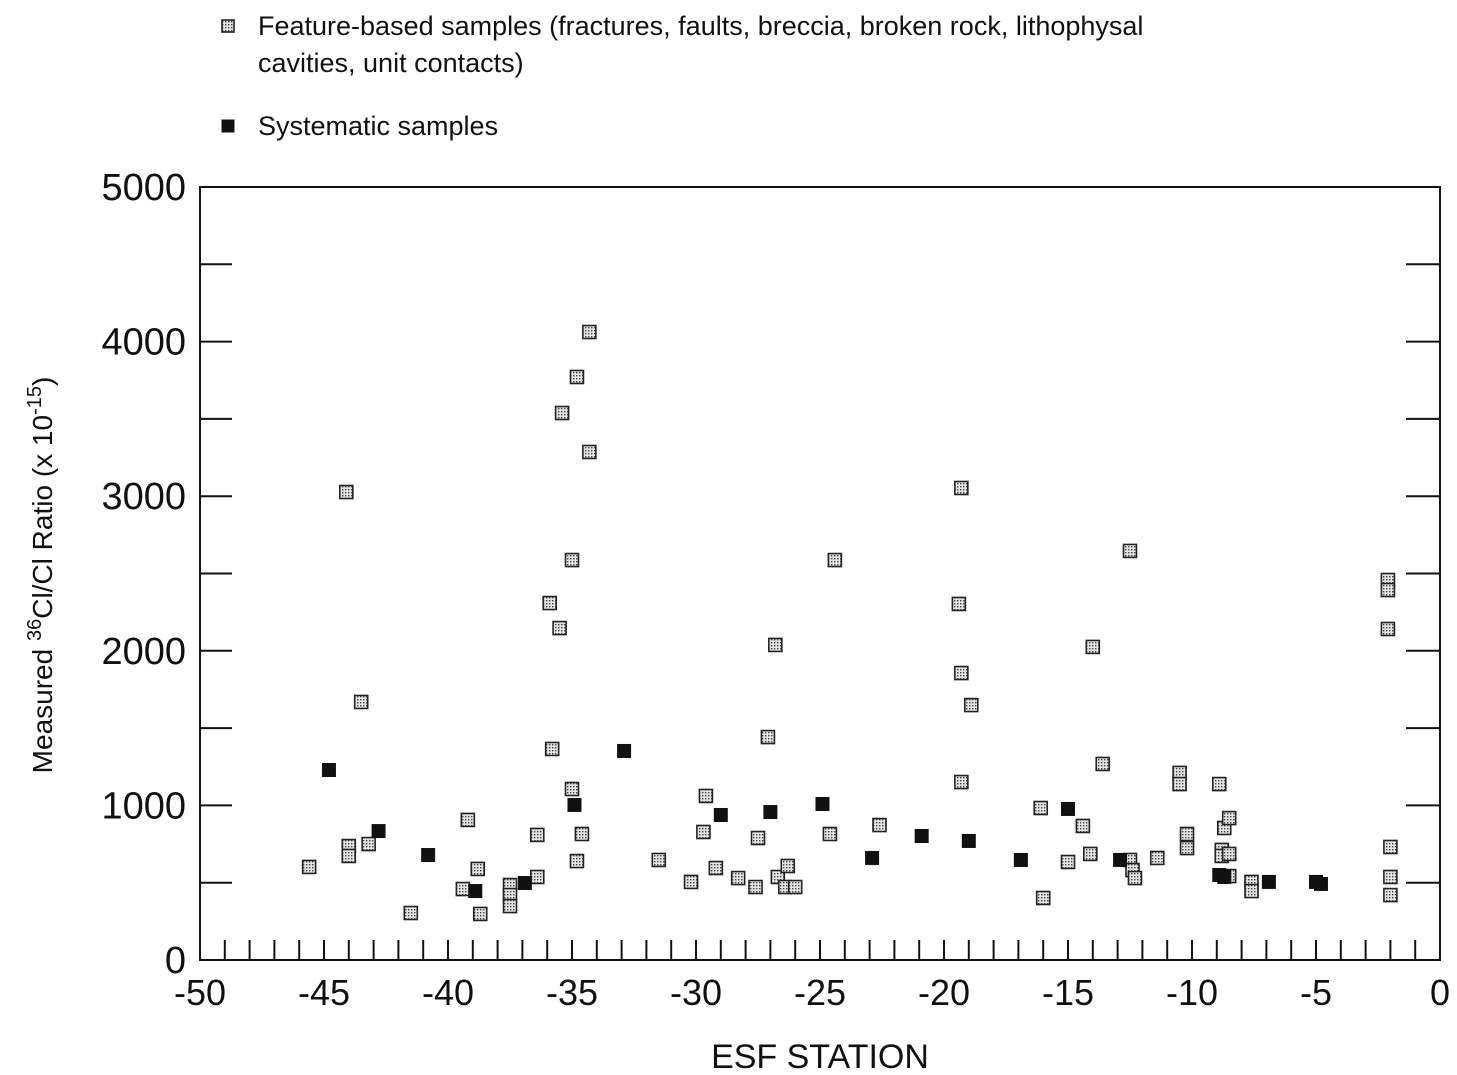  What do you see at coordinates (1440, 992) in the screenshot?
I see `x-tick-label: 0` at bounding box center [1440, 992].